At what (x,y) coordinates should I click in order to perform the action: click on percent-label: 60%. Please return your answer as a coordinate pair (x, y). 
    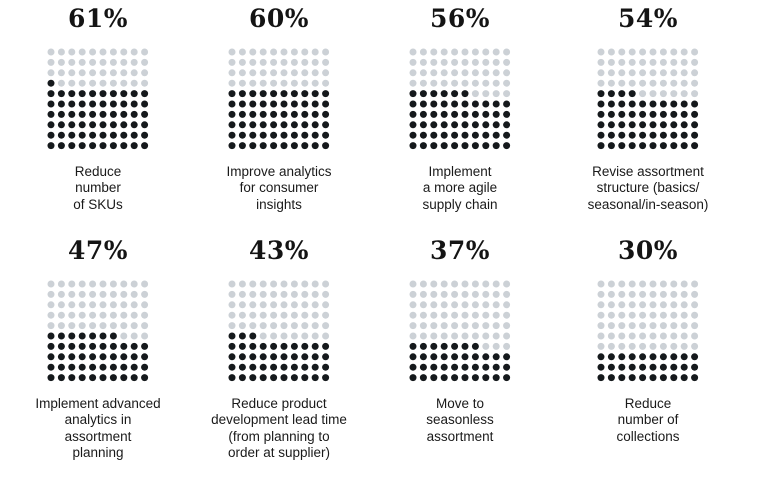
    Looking at the image, I should click on (279, 18).